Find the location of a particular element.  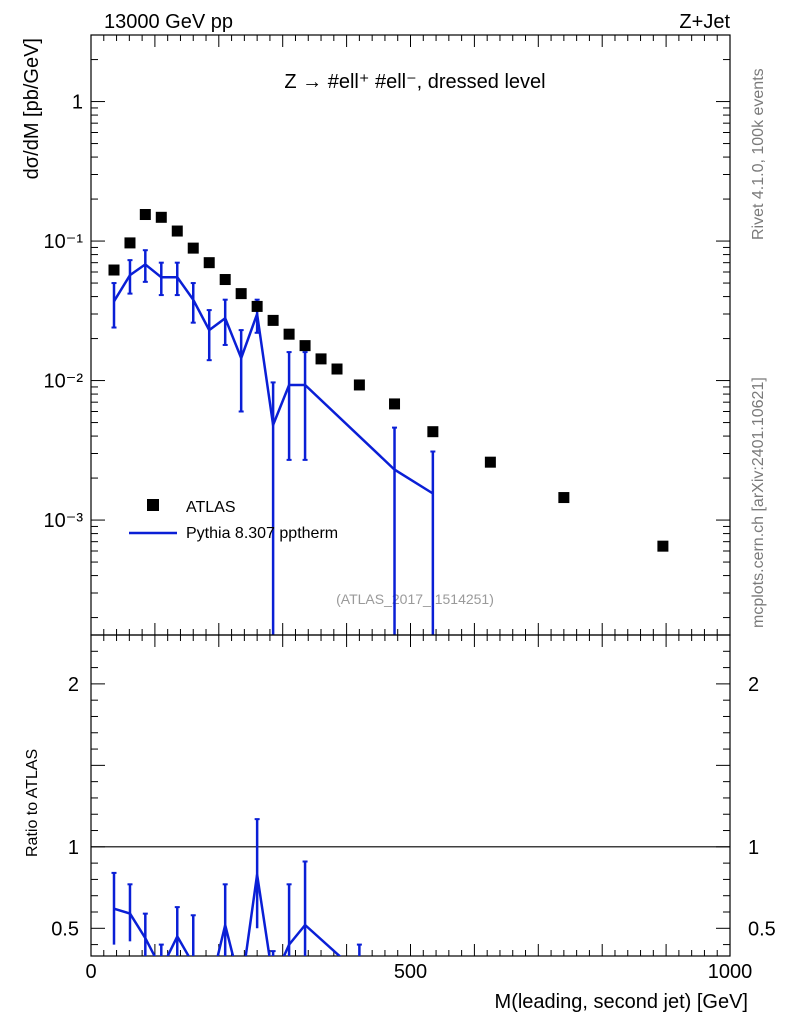

legend: ATLAS Pythia 8.307 pptherm is located at coordinates (233, 520).